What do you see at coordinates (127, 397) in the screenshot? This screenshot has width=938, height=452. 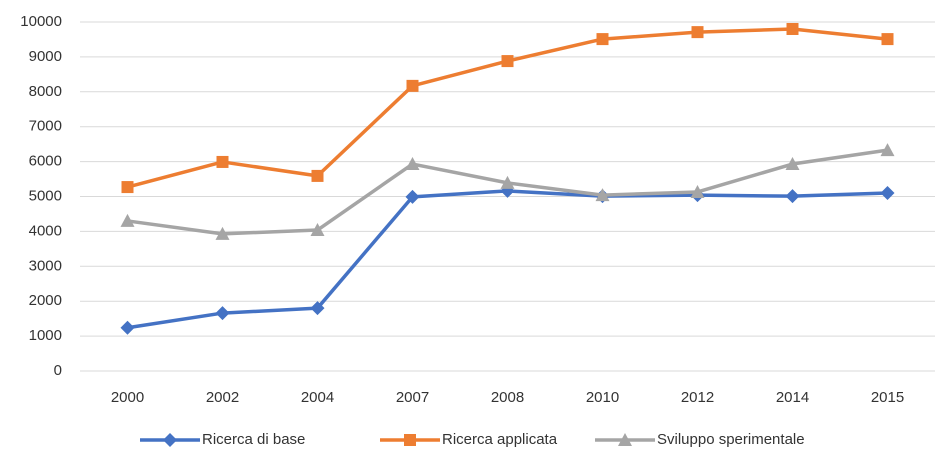 I see `x-tick-label: 2000` at bounding box center [127, 397].